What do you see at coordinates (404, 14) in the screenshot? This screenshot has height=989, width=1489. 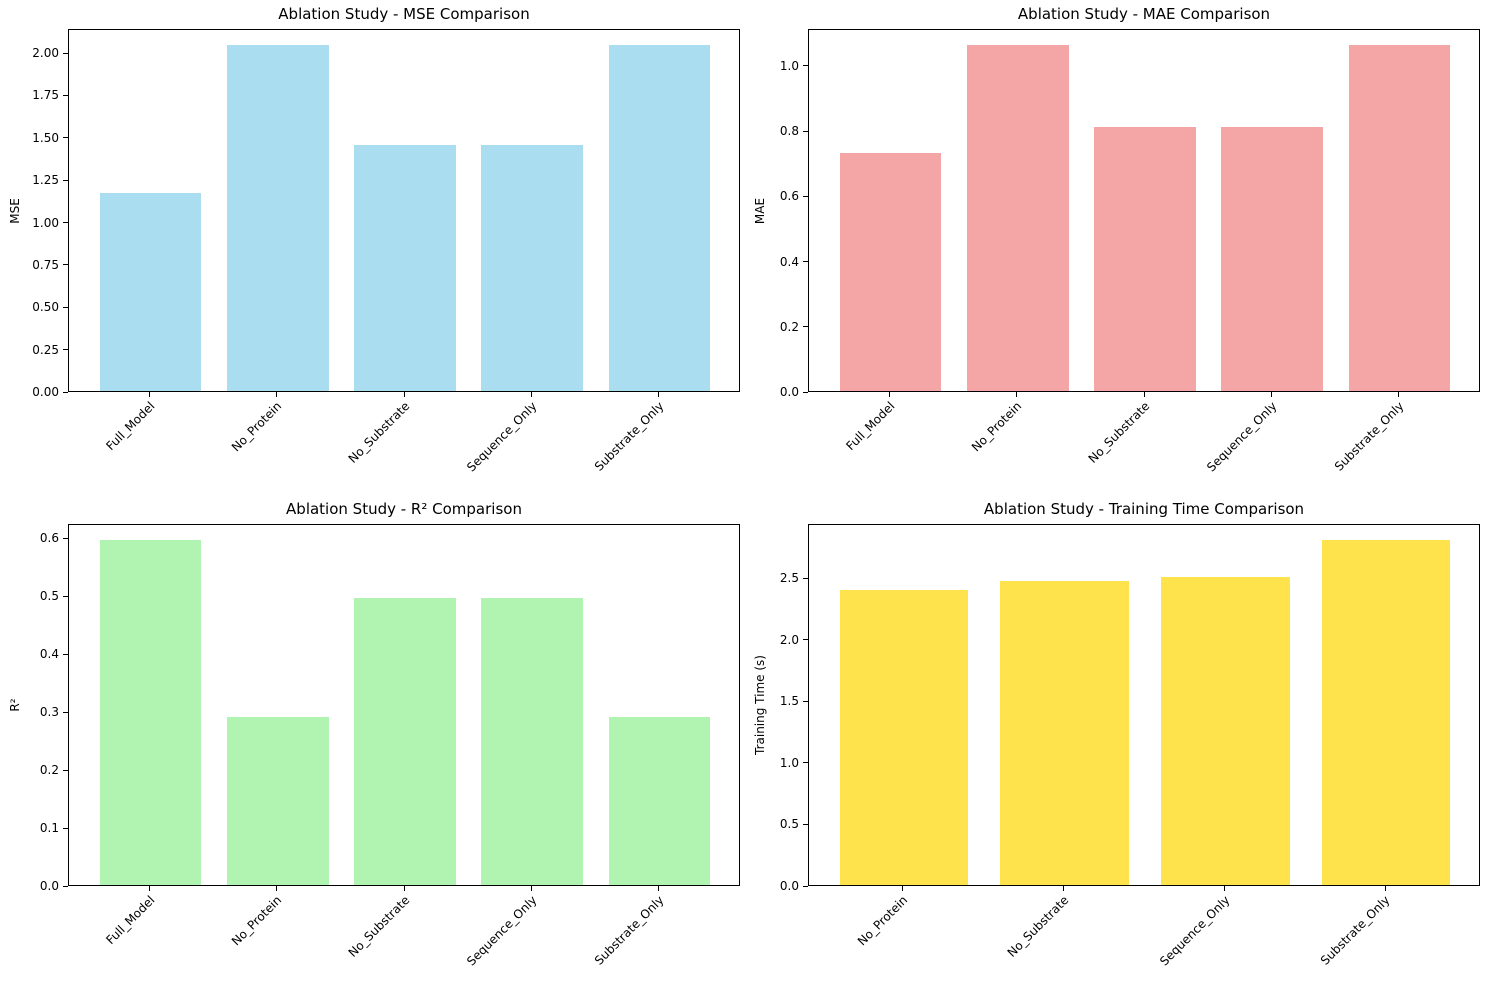 I see `chart-title: Ablation Study - MSE Comparison` at bounding box center [404, 14].